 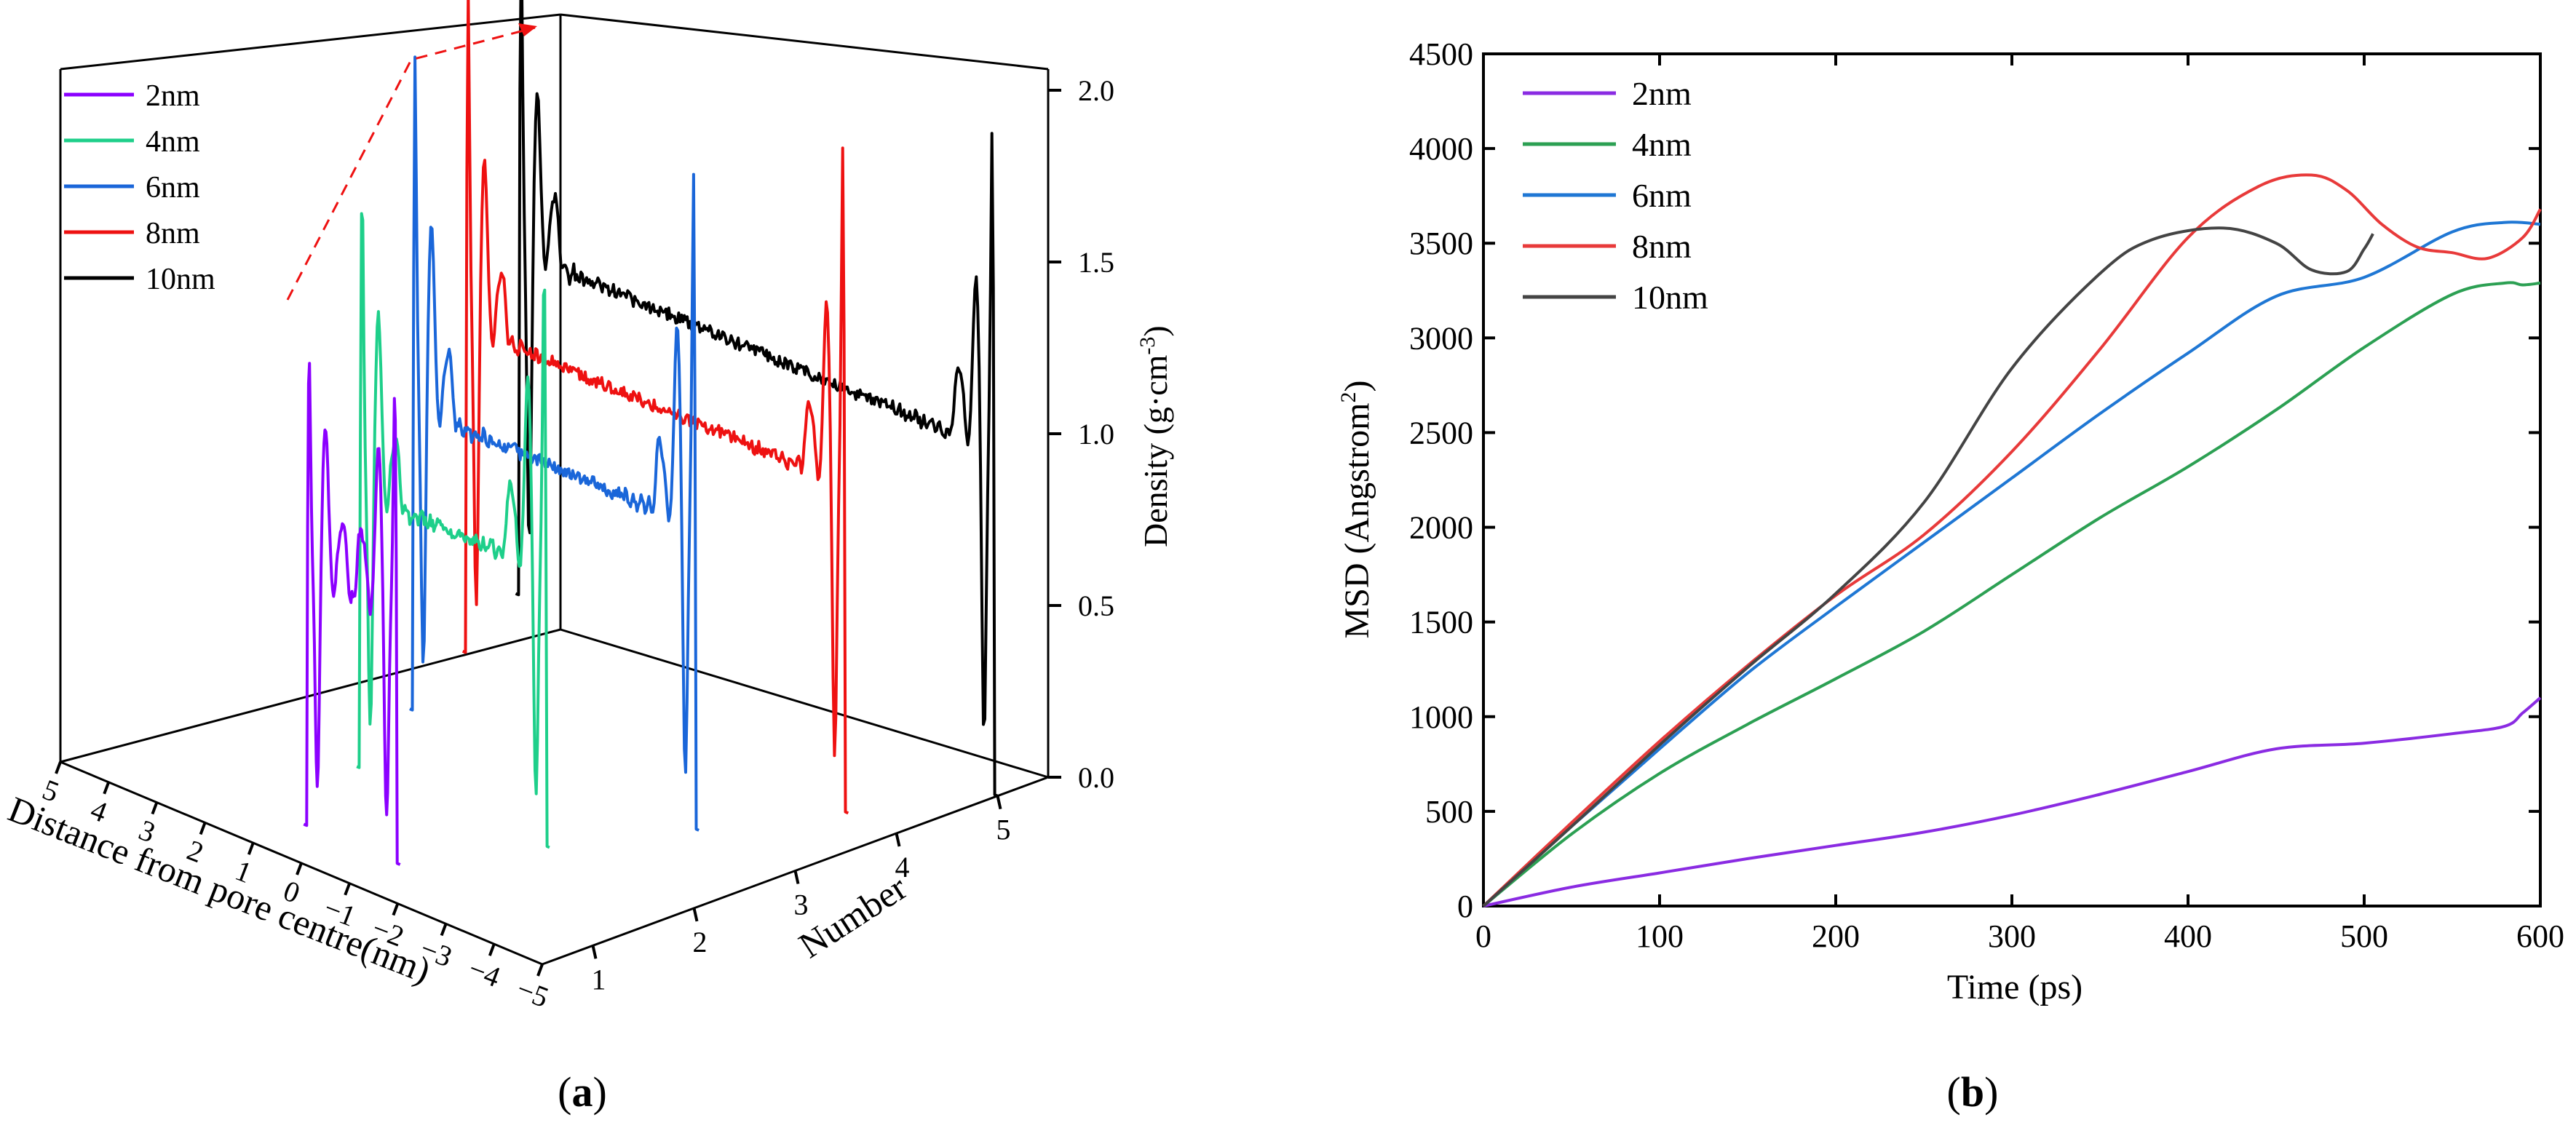 What do you see at coordinates (1441, 149) in the screenshot?
I see `panel-b-y-tick-label: 4000` at bounding box center [1441, 149].